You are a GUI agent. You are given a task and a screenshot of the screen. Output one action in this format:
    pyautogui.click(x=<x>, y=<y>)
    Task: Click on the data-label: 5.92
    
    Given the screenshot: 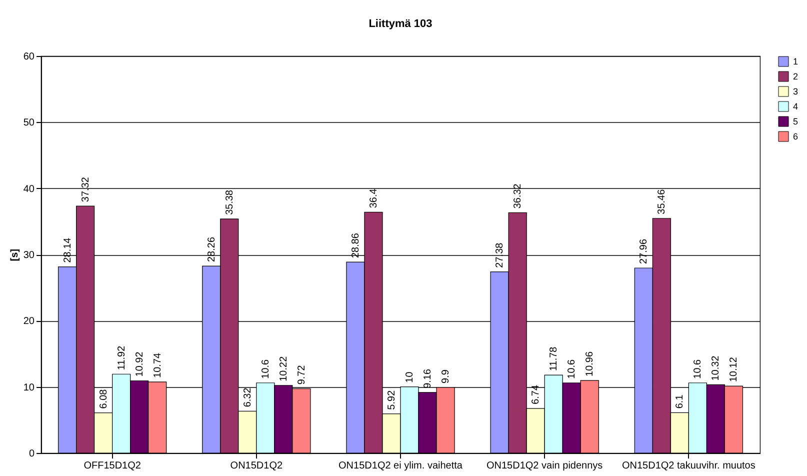 What is the action you would take?
    pyautogui.click(x=392, y=400)
    